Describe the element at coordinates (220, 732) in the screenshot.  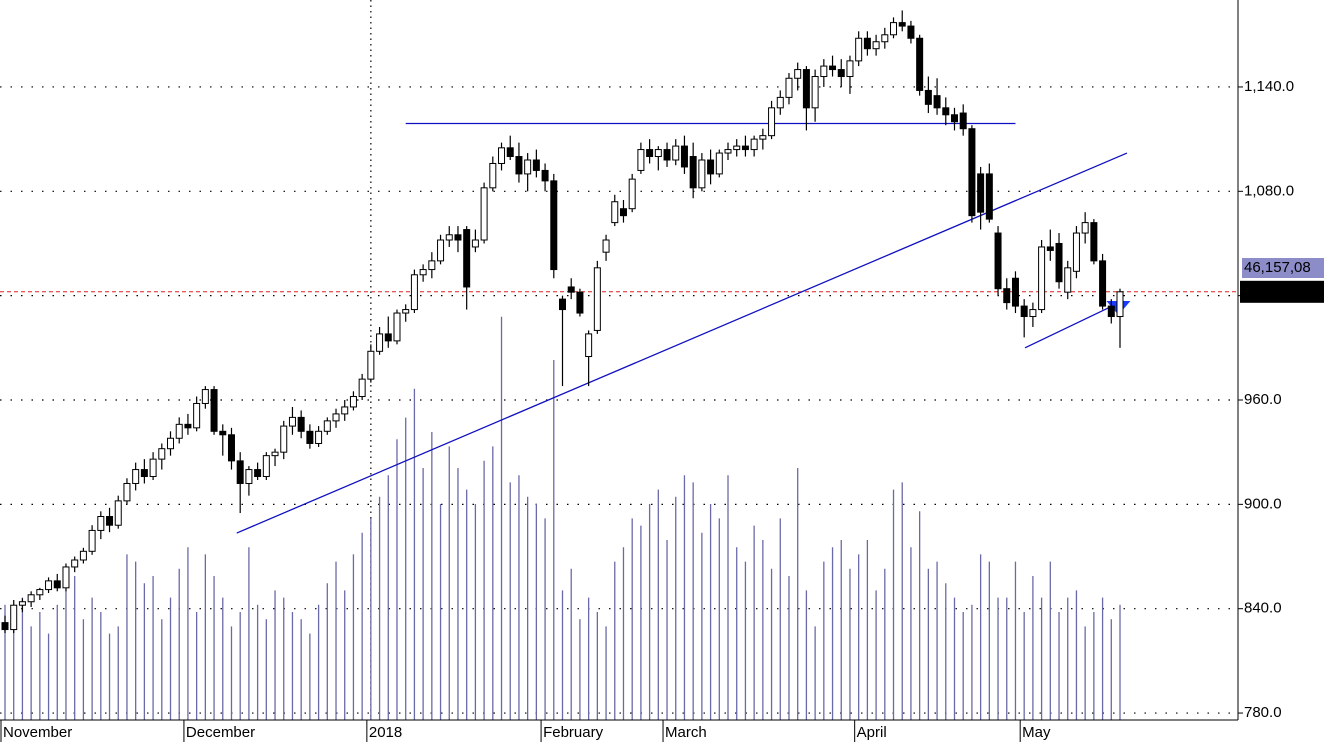
I see `x-tick-label: December` at that location.